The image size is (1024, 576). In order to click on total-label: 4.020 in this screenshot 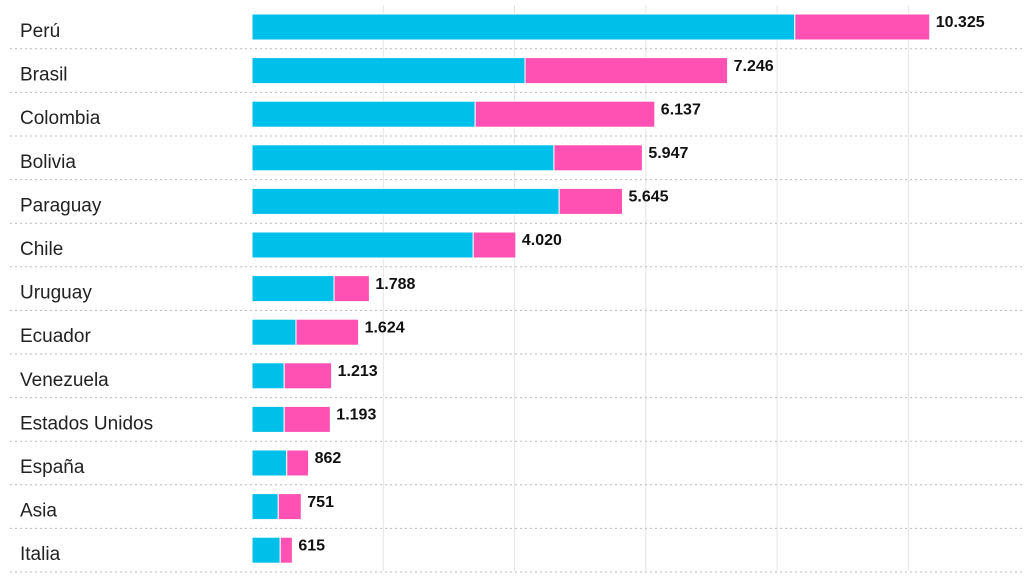, I will do `click(542, 240)`.